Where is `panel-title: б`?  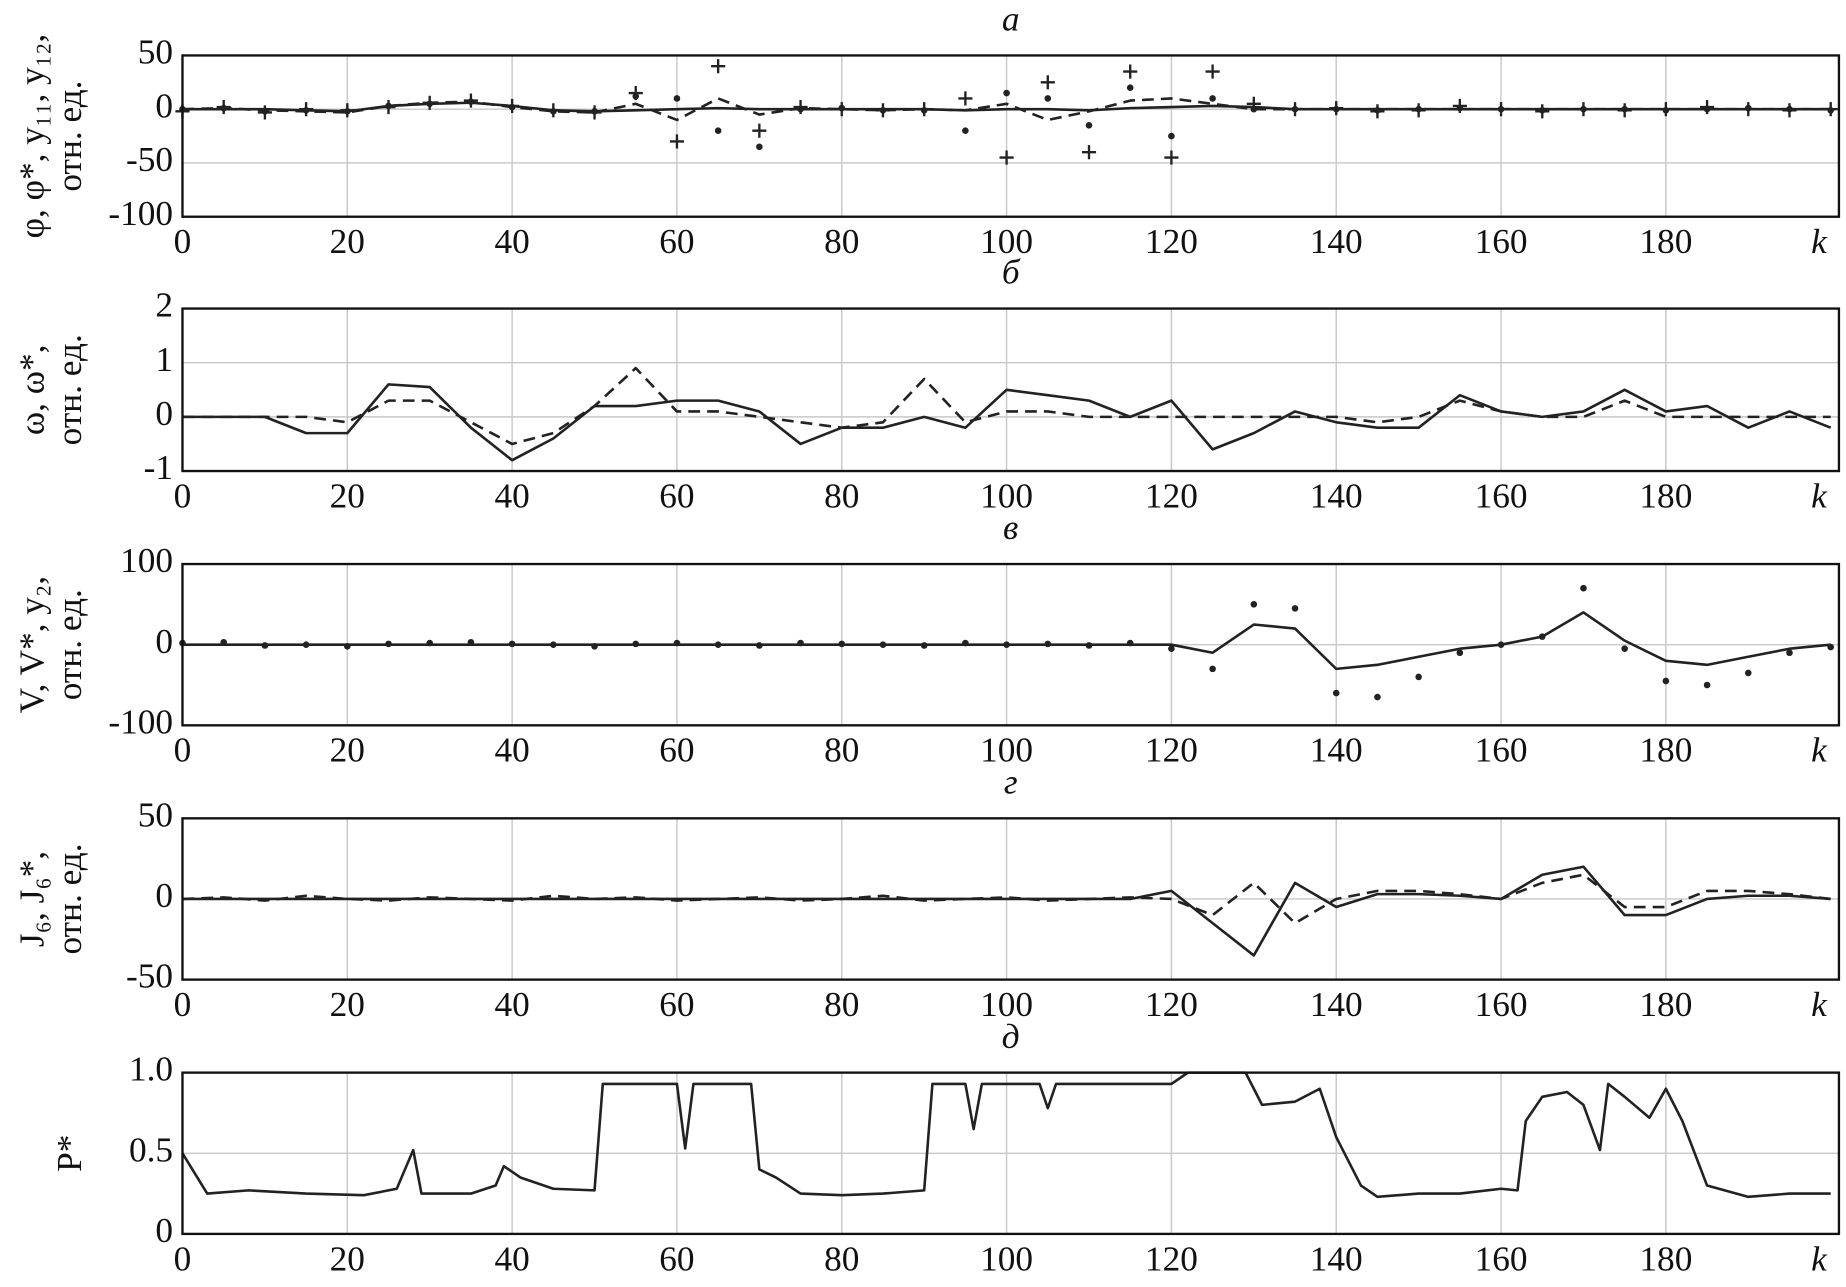
panel-title: б is located at coordinates (1011, 272).